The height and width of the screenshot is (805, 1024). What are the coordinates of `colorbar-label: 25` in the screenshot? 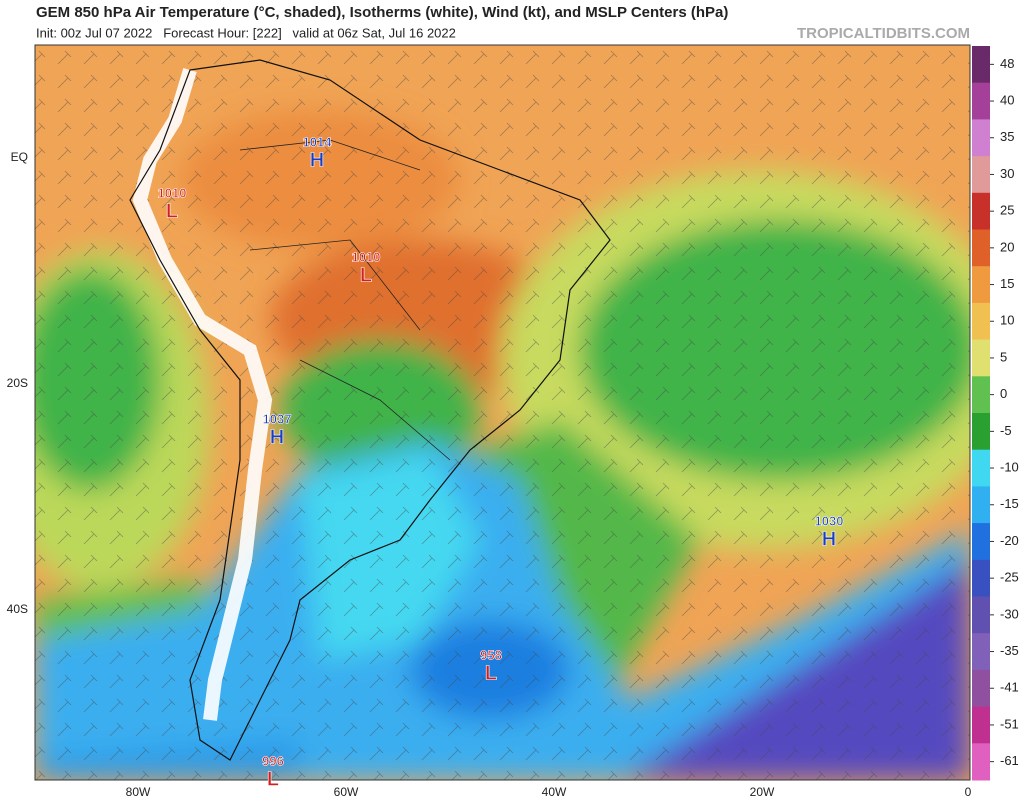 It's located at (1007, 210).